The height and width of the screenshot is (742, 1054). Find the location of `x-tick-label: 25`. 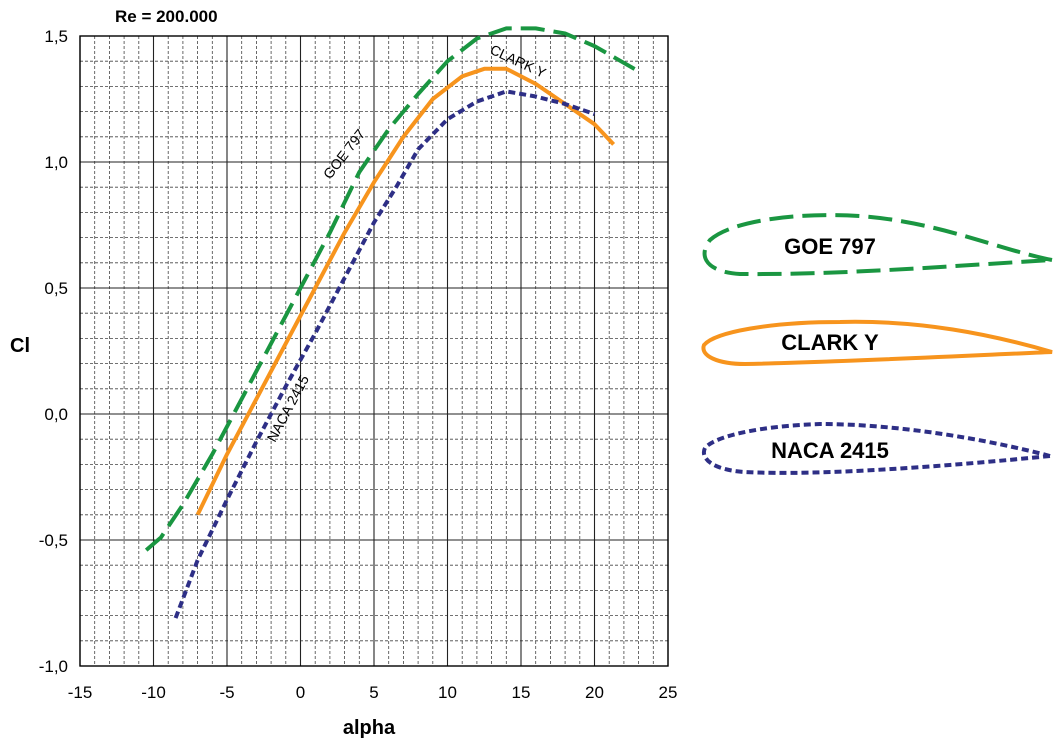

x-tick-label: 25 is located at coordinates (668, 692).